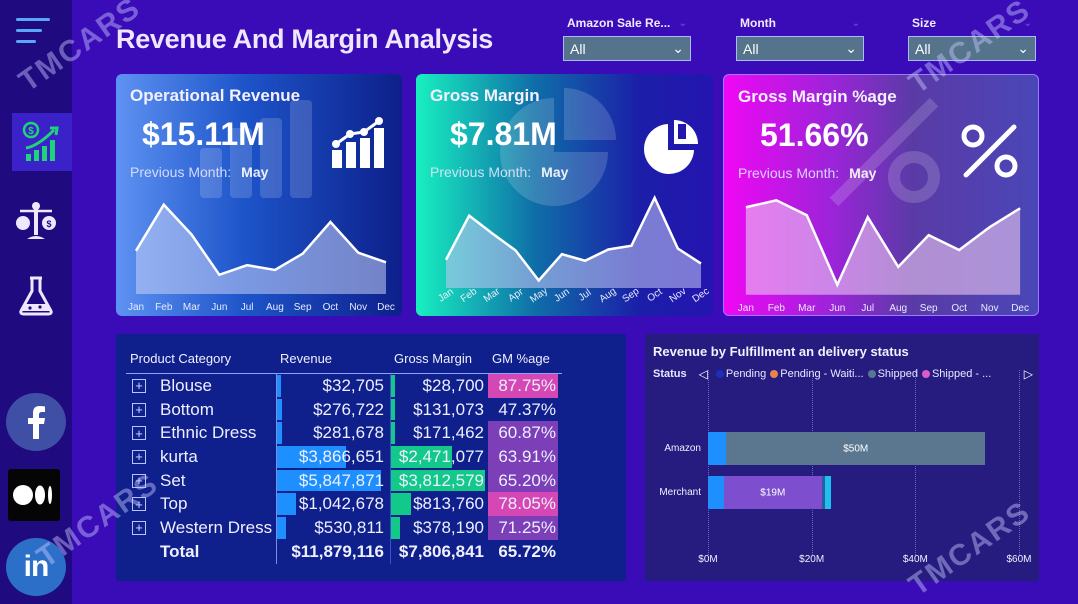  What do you see at coordinates (255, 172) in the screenshot?
I see `kpi-prev-value: May` at bounding box center [255, 172].